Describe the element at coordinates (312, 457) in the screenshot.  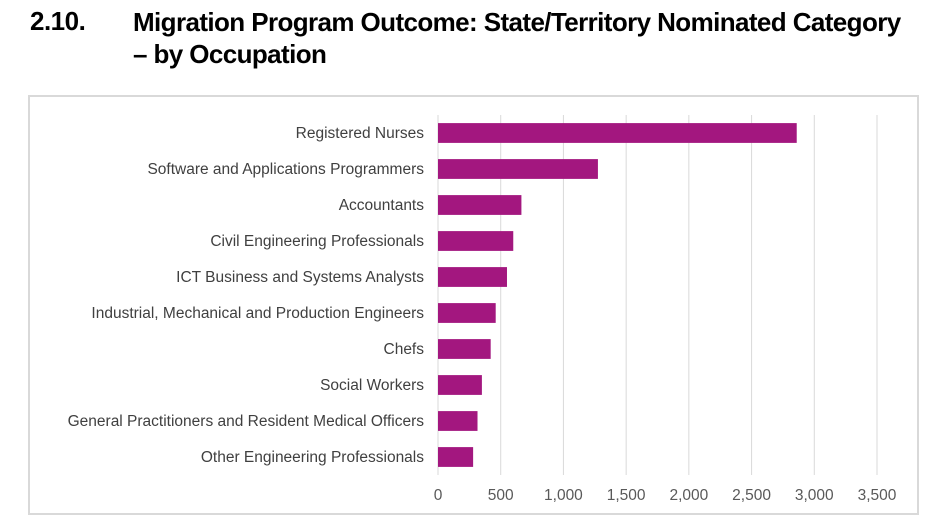
I see `category-label: Other Engineering Professionals` at that location.